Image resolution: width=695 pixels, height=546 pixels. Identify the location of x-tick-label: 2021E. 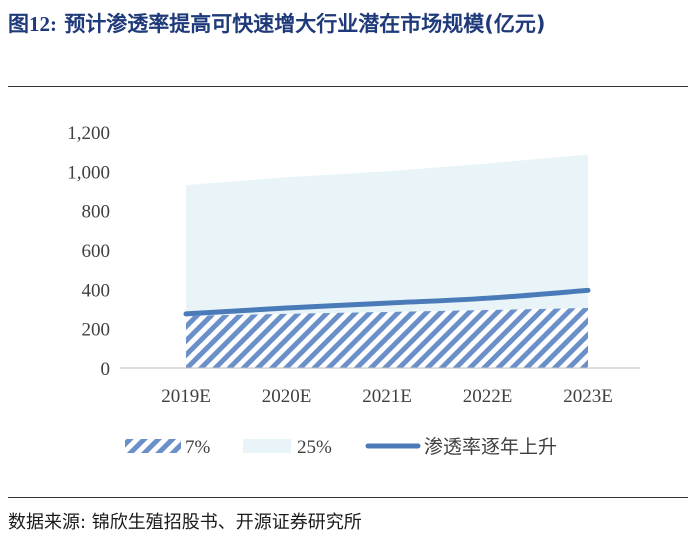
(387, 396).